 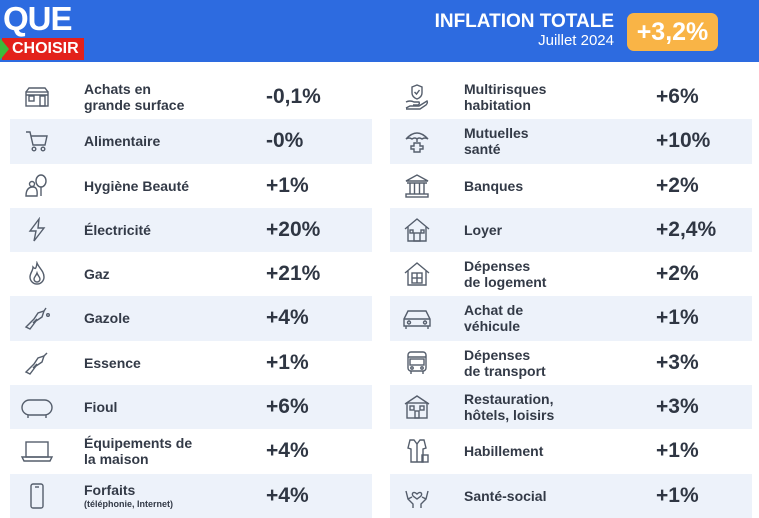 What do you see at coordinates (571, 274) in the screenshot?
I see `list-item: Dépenses de logement +2%` at bounding box center [571, 274].